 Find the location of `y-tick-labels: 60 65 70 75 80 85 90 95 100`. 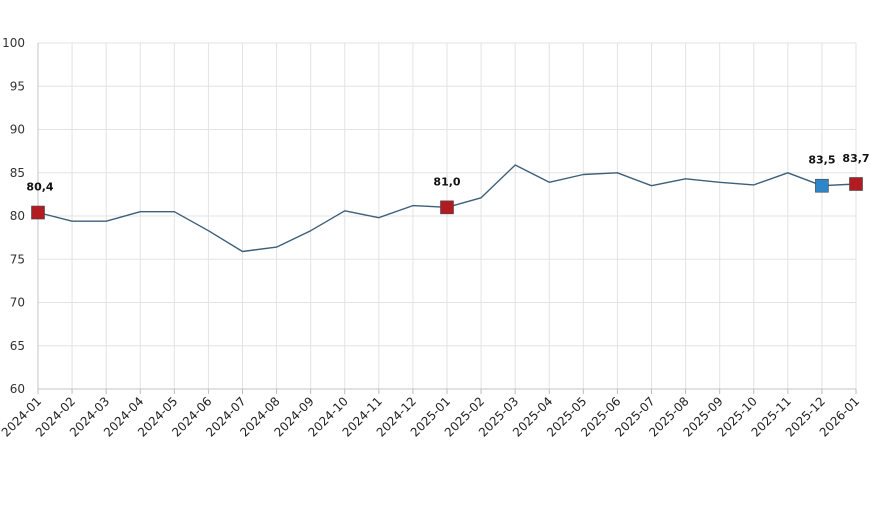

y-tick-labels: 60 65 70 75 80 85 90 95 100 is located at coordinates (13, 216).